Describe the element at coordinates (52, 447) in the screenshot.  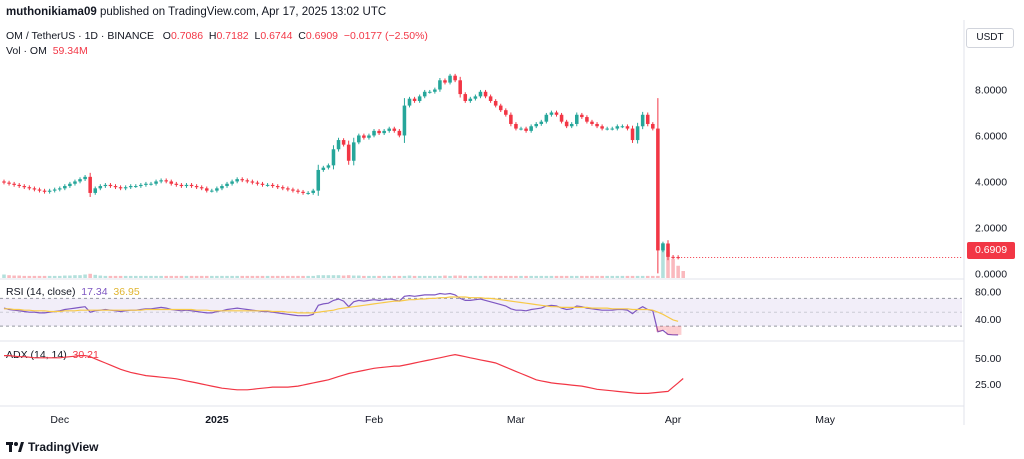
I see `tradingview-logo: TradingView` at that location.